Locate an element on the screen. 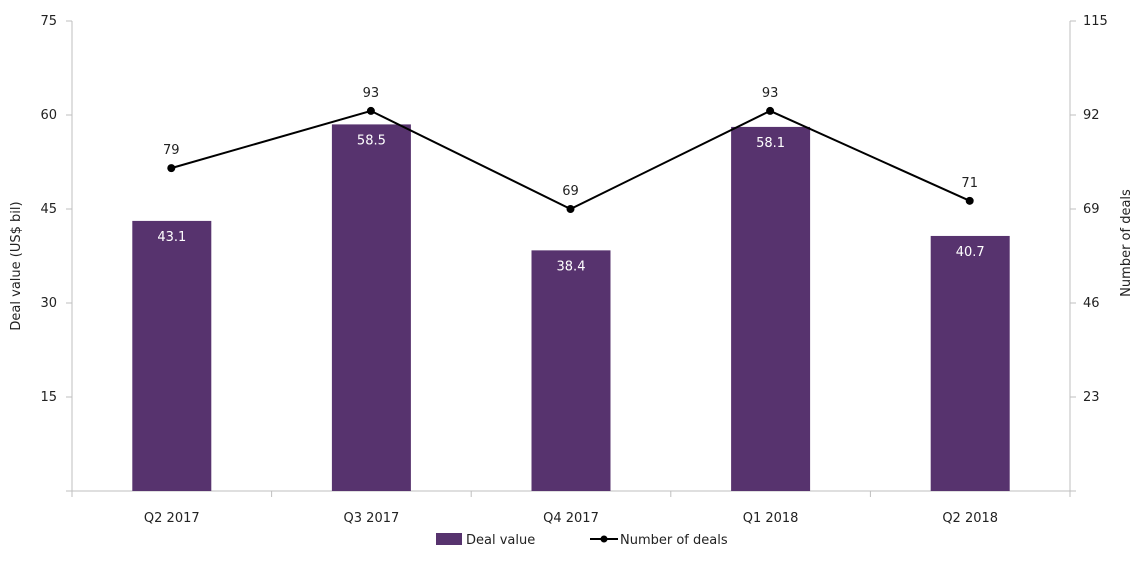 Image resolution: width=1146 pixels, height=561 pixels. x-tick-label: Q4 2017 is located at coordinates (571, 518).